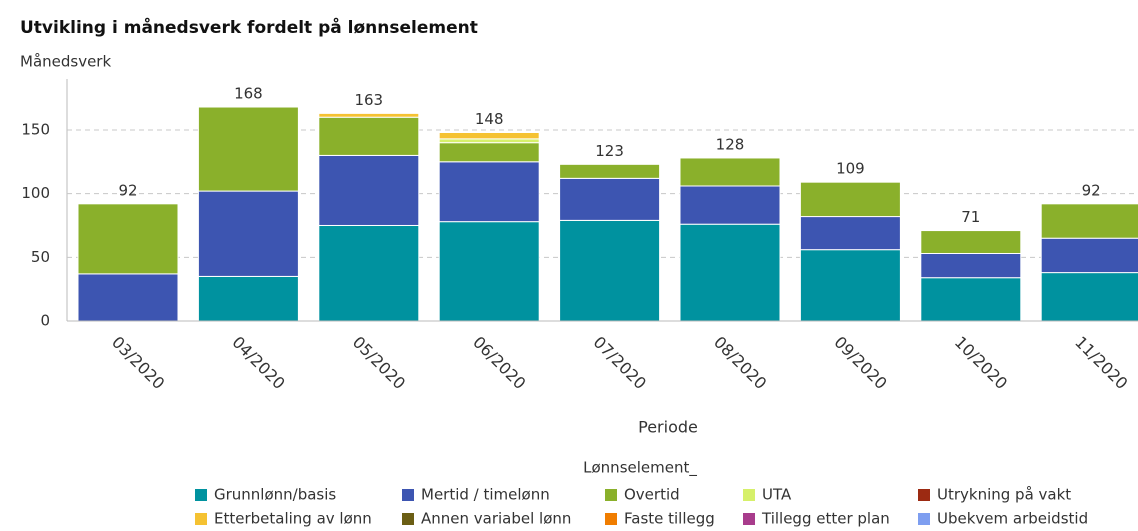 The height and width of the screenshot is (531, 1138). I want to click on total-label: 168, so click(248, 94).